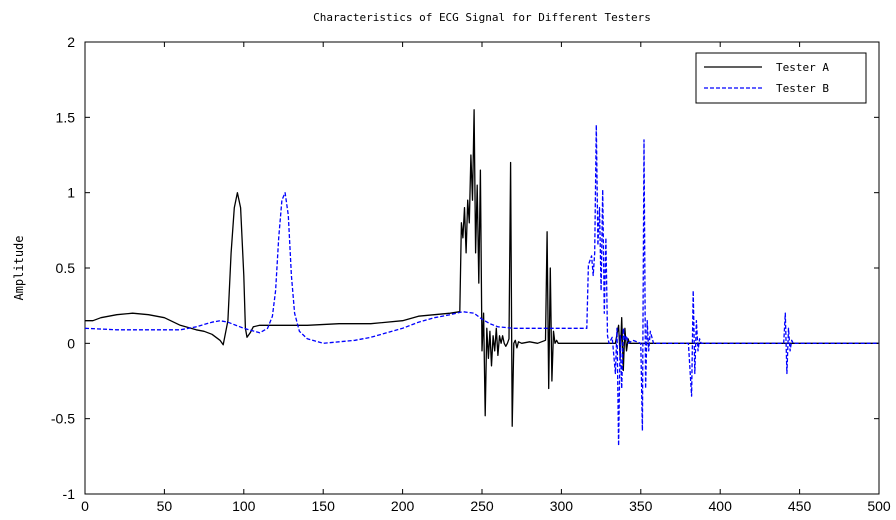  I want to click on y-tick-label: 1, so click(71, 193).